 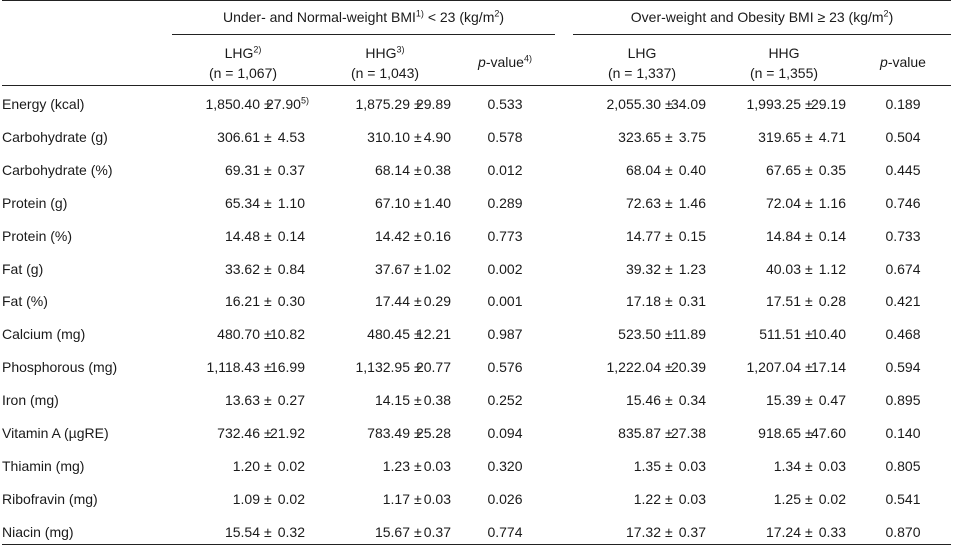 What do you see at coordinates (60, 367) in the screenshot?
I see `row-label: Phosphorous (mg)` at bounding box center [60, 367].